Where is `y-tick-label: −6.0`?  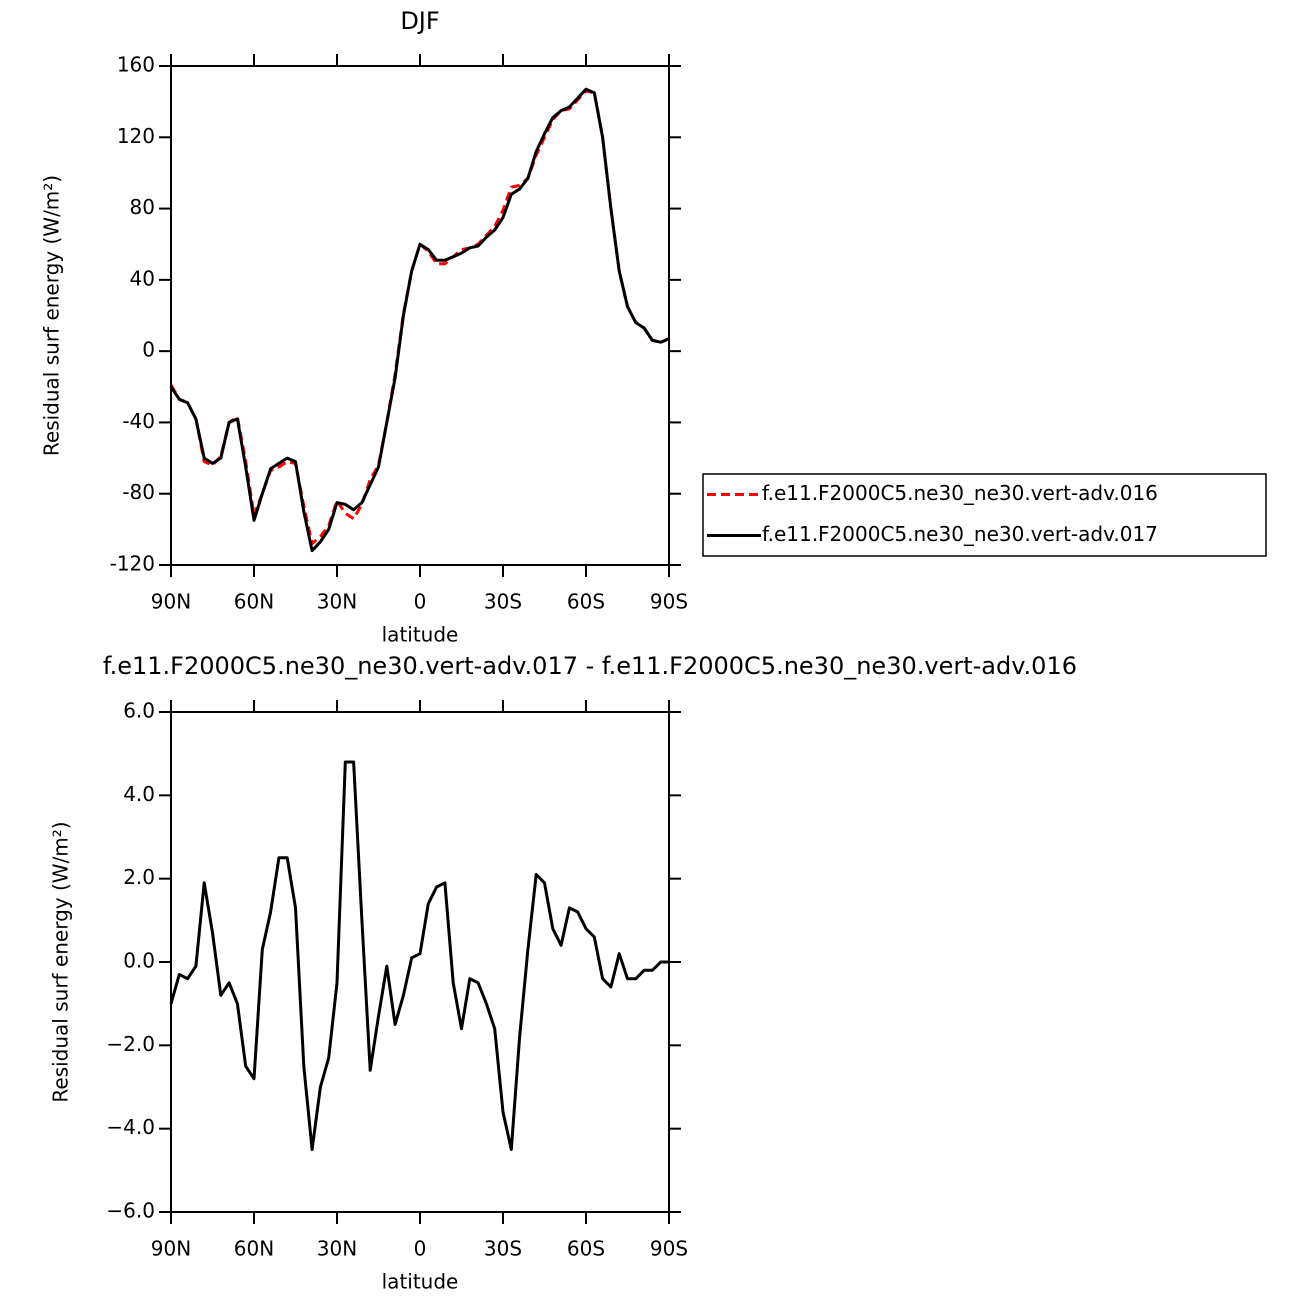 y-tick-label: −6.0 is located at coordinates (130, 1211).